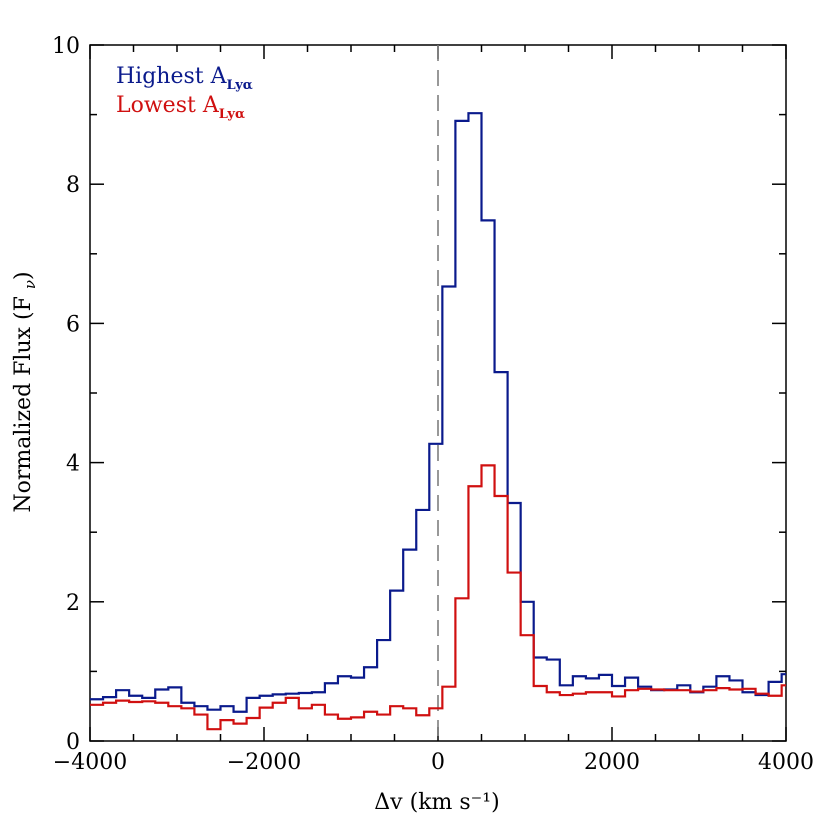  What do you see at coordinates (264, 762) in the screenshot?
I see `x-tick-label: −2000` at bounding box center [264, 762].